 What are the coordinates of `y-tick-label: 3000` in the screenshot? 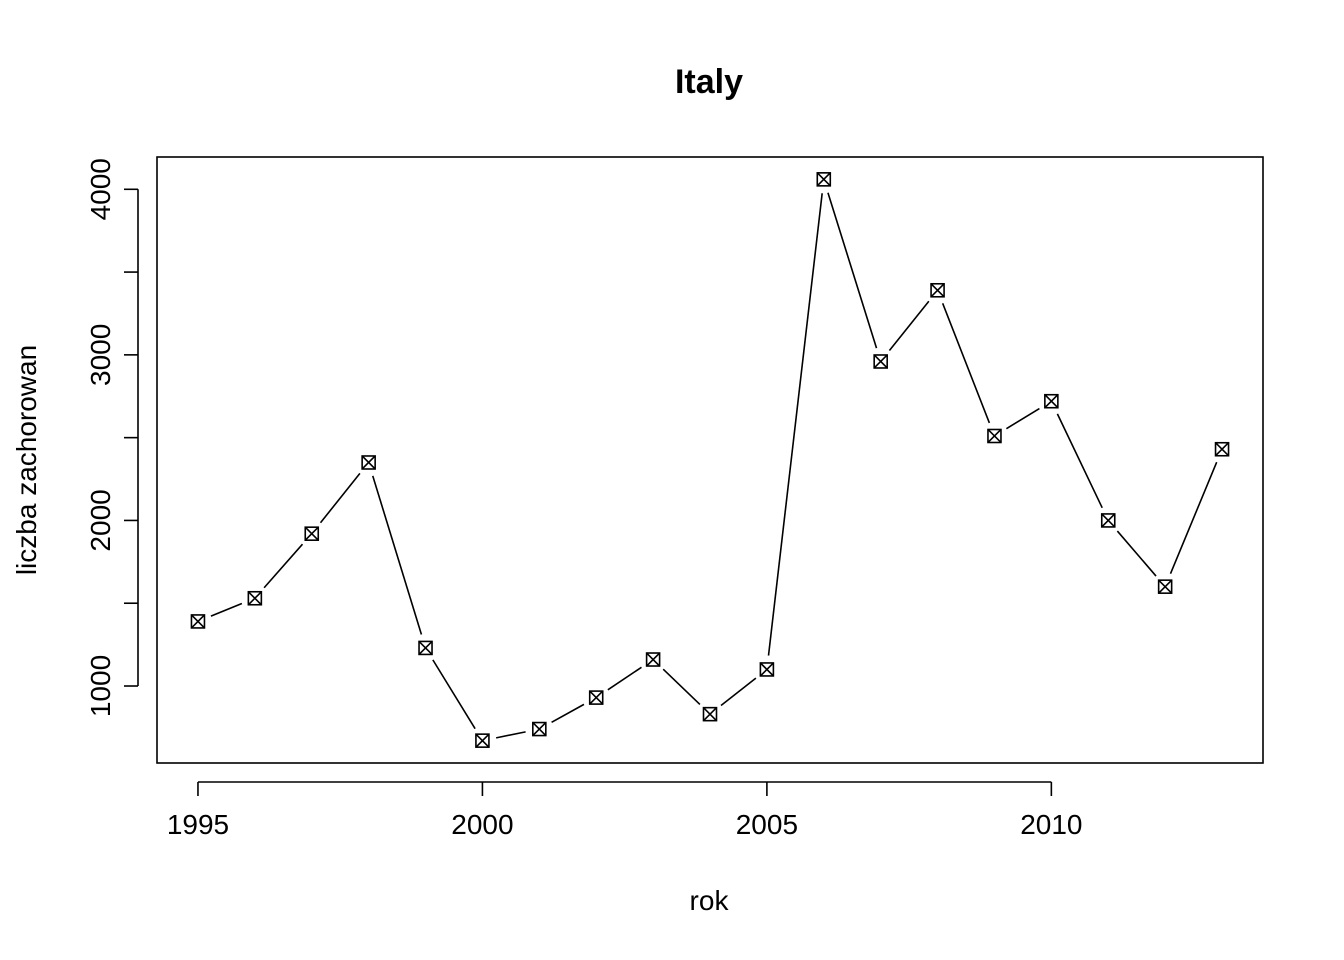 It's located at (100, 355).